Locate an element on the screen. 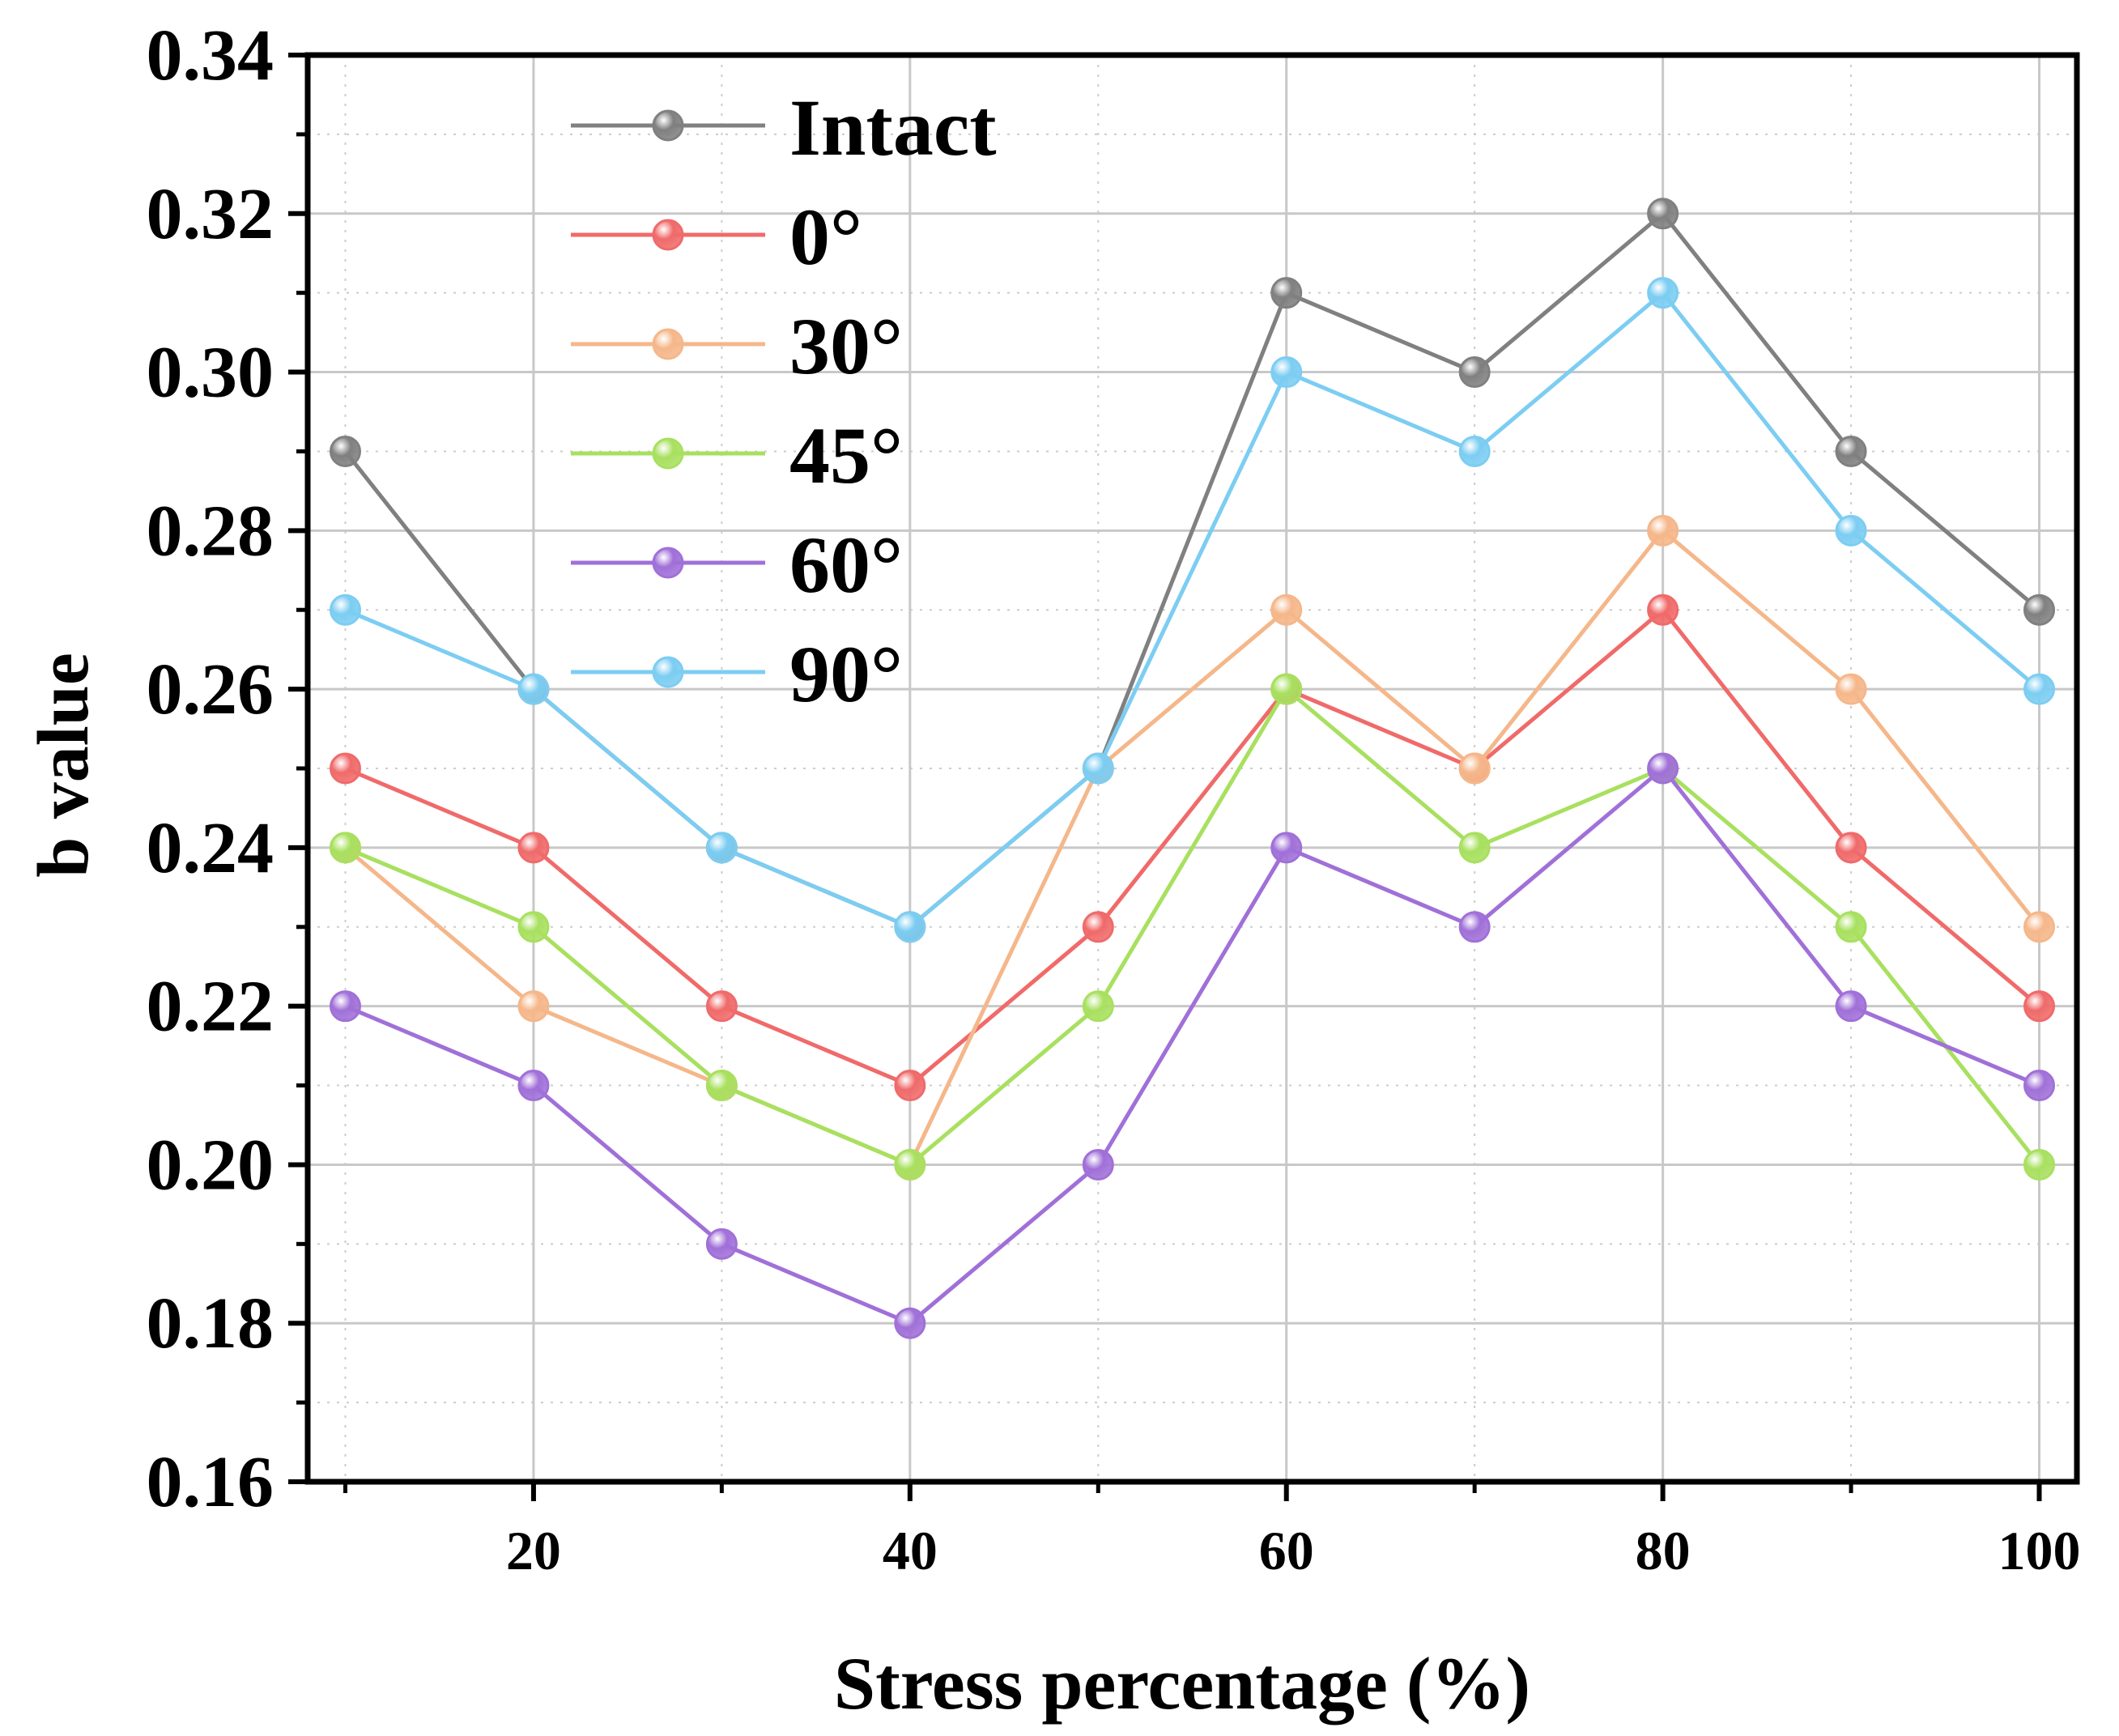 This screenshot has width=2119, height=1736. legend-item-4-label: 45° is located at coordinates (846, 455).